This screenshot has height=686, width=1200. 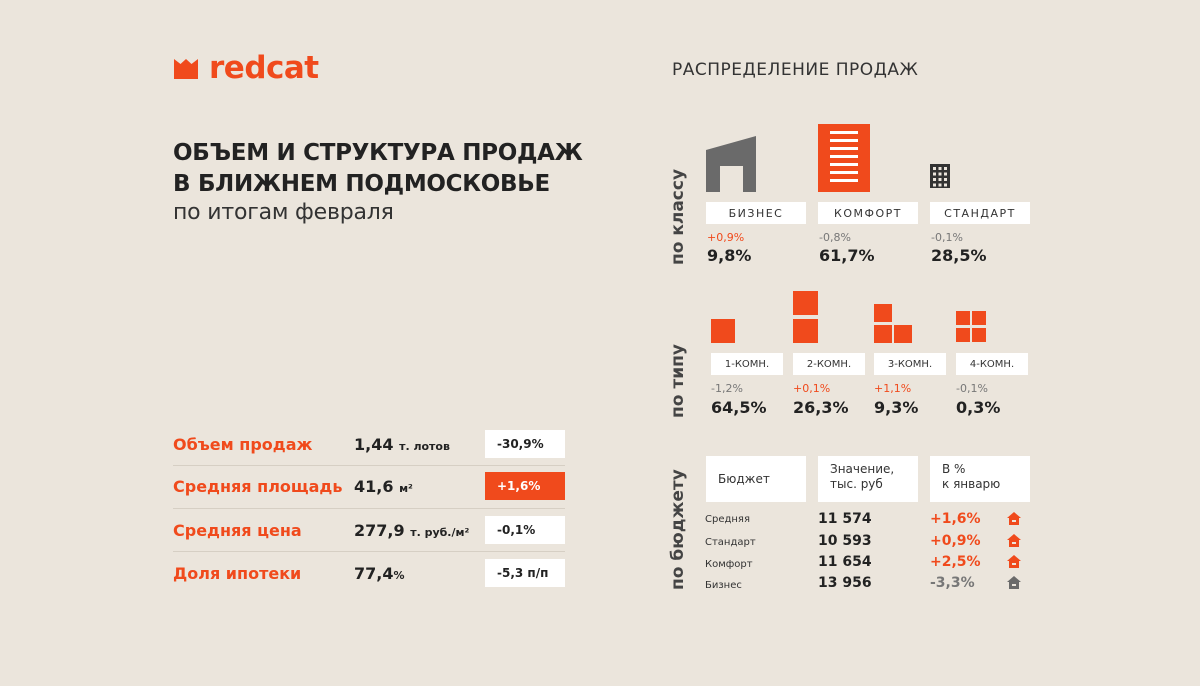 What do you see at coordinates (952, 583) in the screenshot?
I see `budget-row-change: -3,3%` at bounding box center [952, 583].